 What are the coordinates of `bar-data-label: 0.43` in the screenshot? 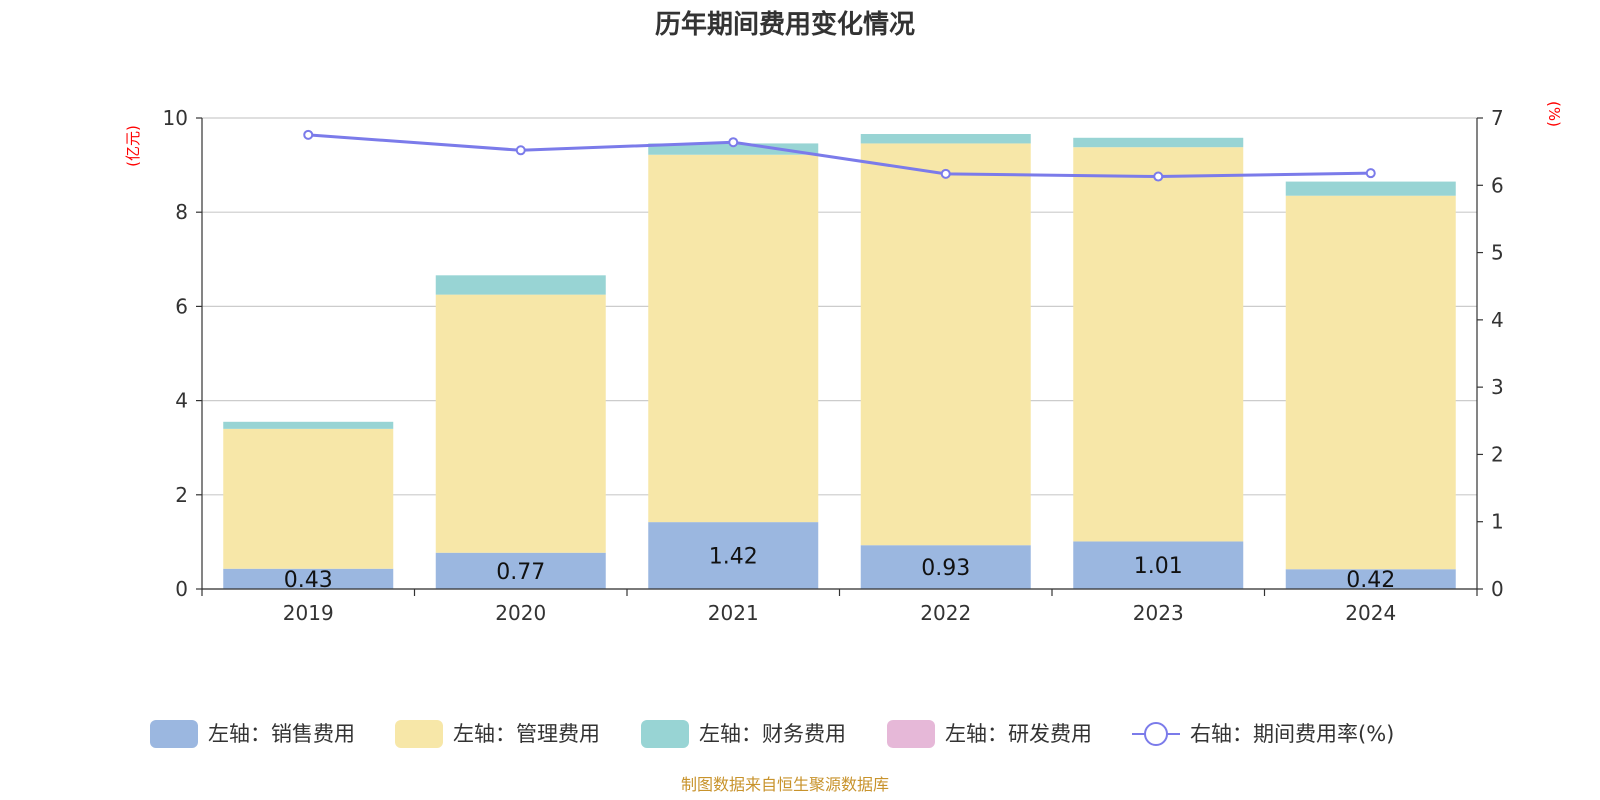 It's located at (308, 580).